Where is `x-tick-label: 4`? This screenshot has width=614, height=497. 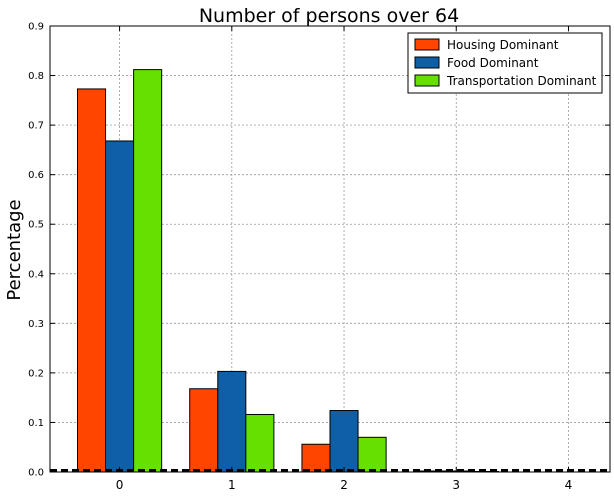
x-tick-label: 4 is located at coordinates (569, 485).